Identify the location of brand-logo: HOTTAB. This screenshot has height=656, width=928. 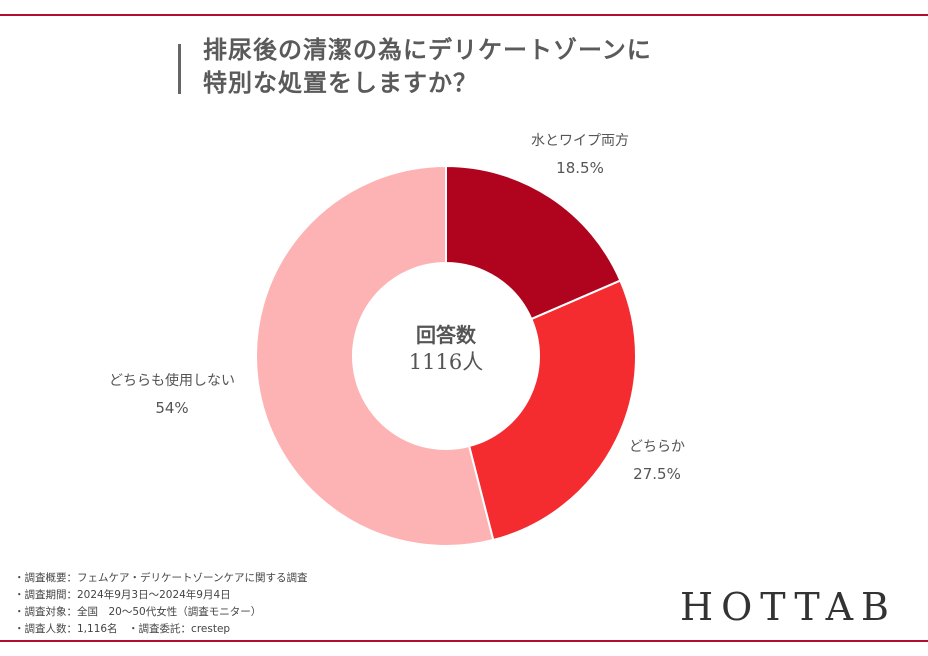
(788, 607).